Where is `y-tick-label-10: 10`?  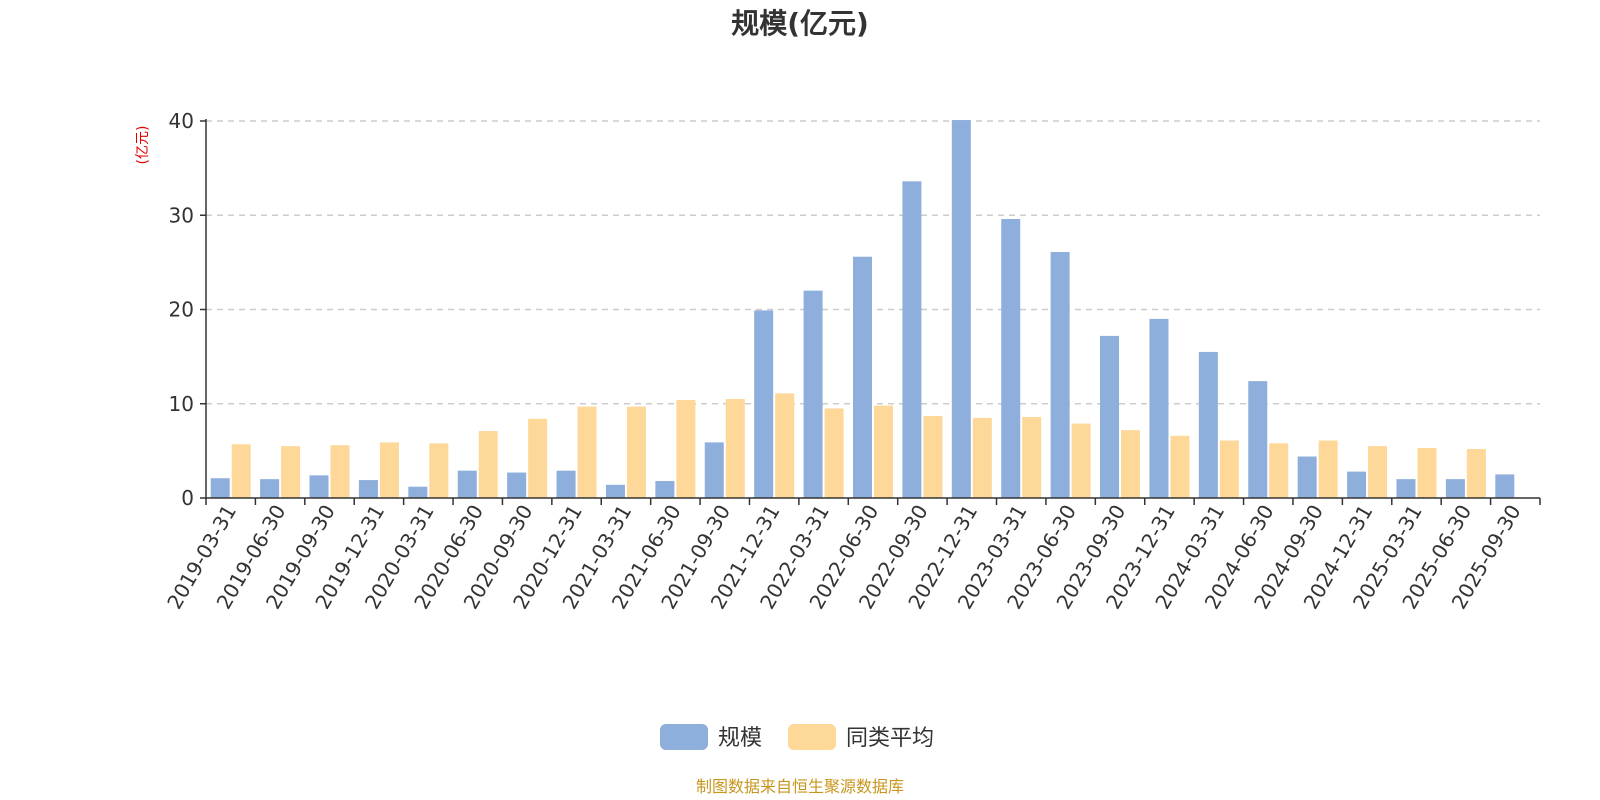
y-tick-label-10: 10 is located at coordinates (181, 404).